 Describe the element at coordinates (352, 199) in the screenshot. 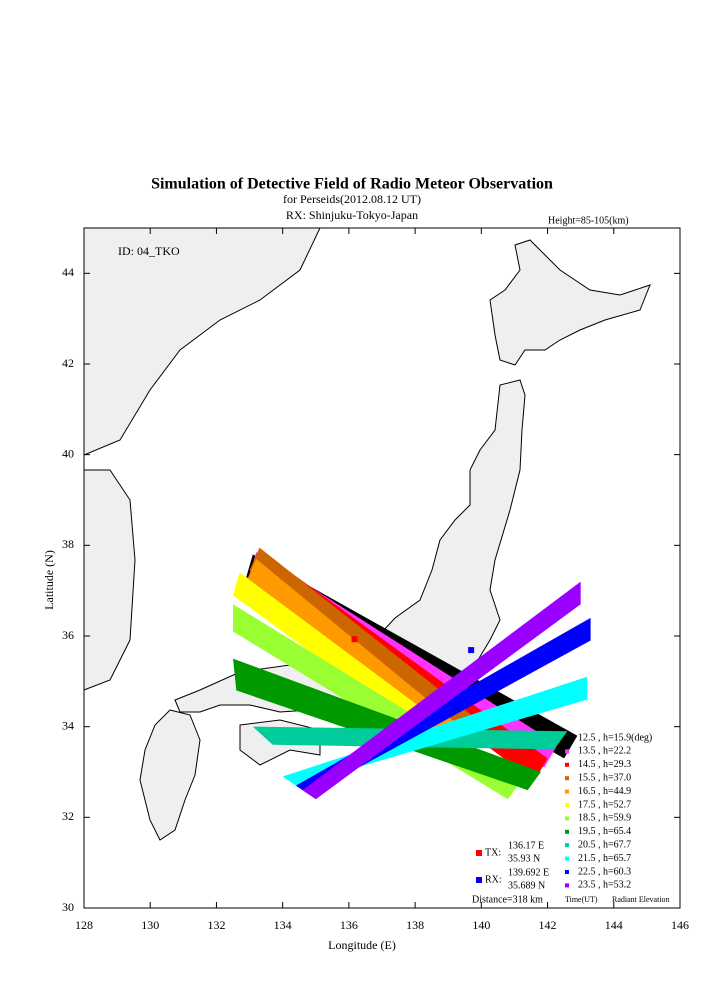

I see `subtitle: for Perseids(2012.08.12 UT)` at that location.